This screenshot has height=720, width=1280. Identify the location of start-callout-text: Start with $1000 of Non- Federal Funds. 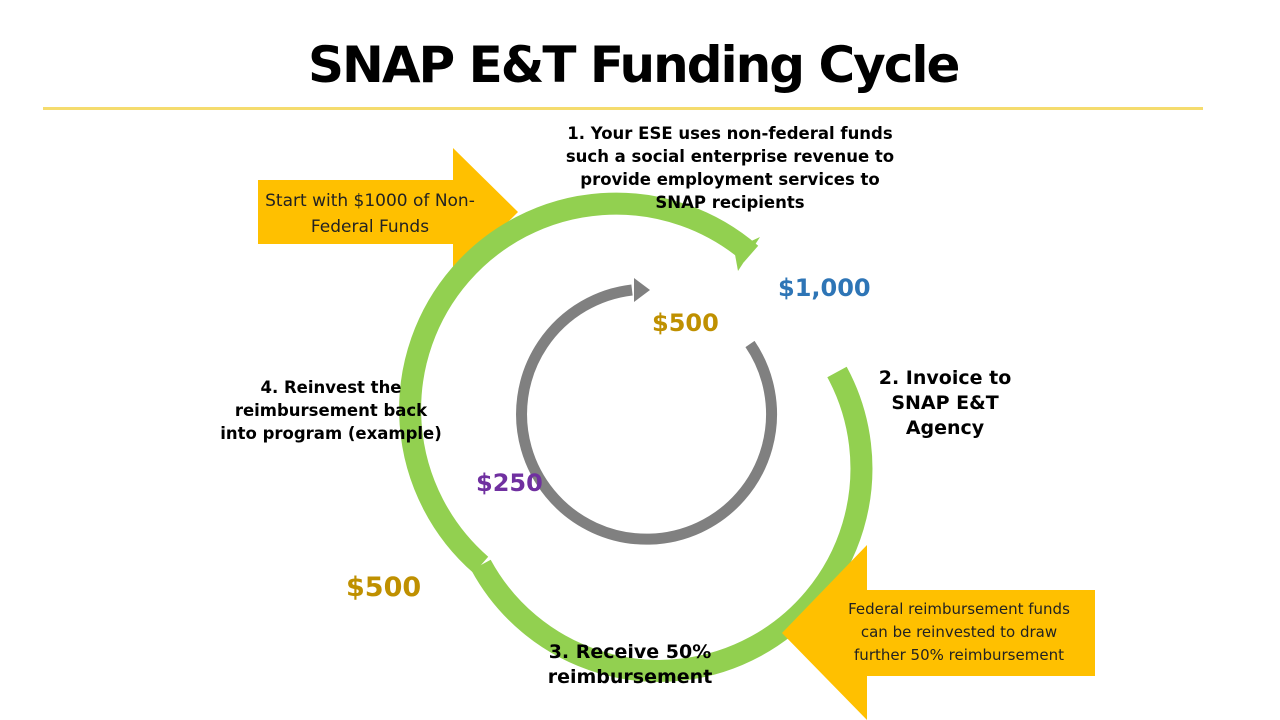
(370, 214).